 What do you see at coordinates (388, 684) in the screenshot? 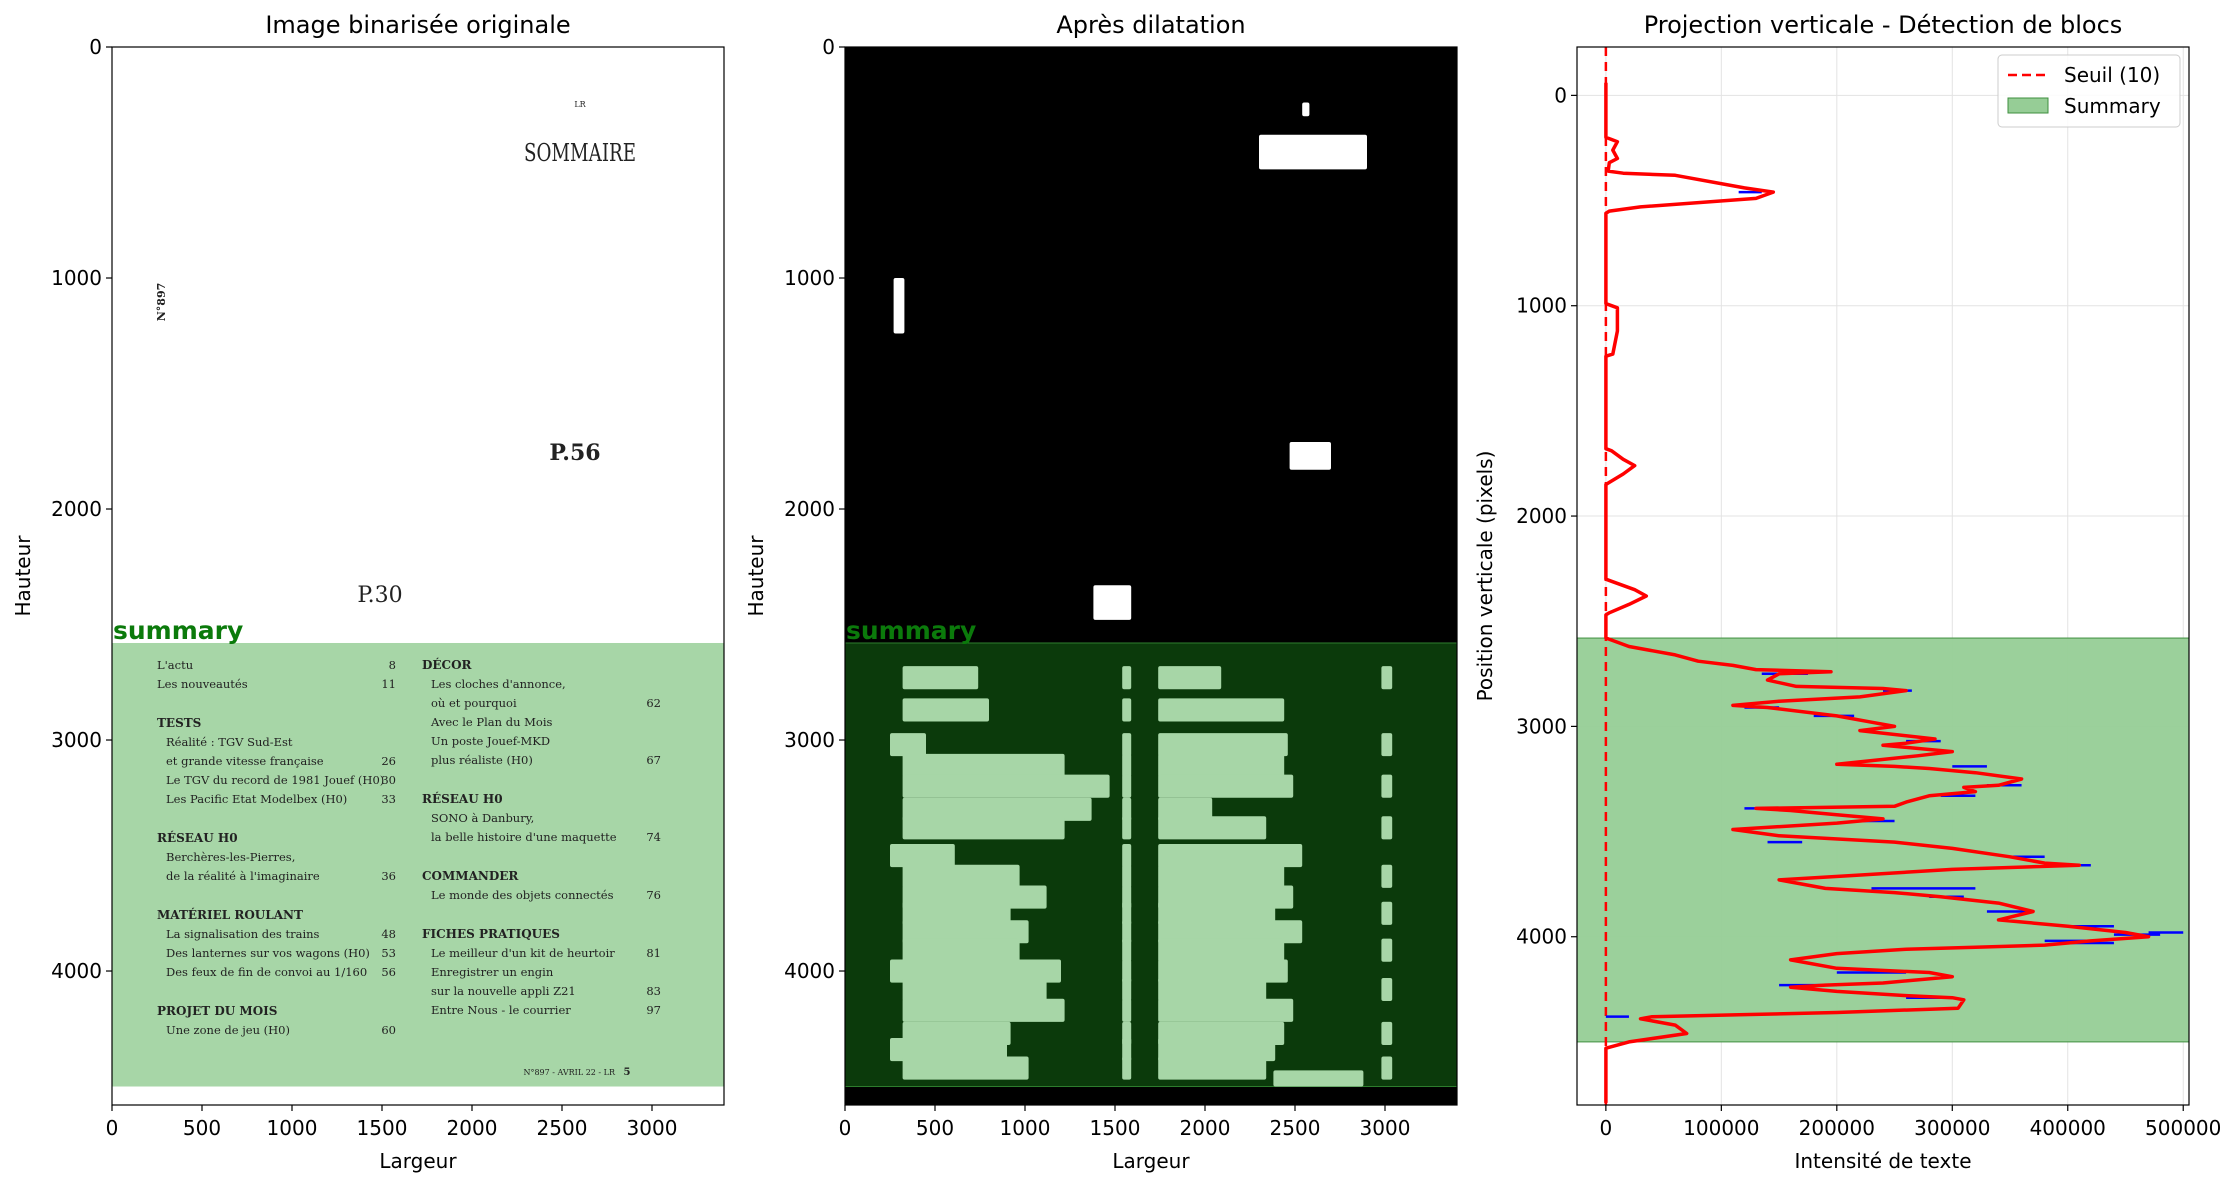
I see `toc-page-number: 11` at bounding box center [388, 684].